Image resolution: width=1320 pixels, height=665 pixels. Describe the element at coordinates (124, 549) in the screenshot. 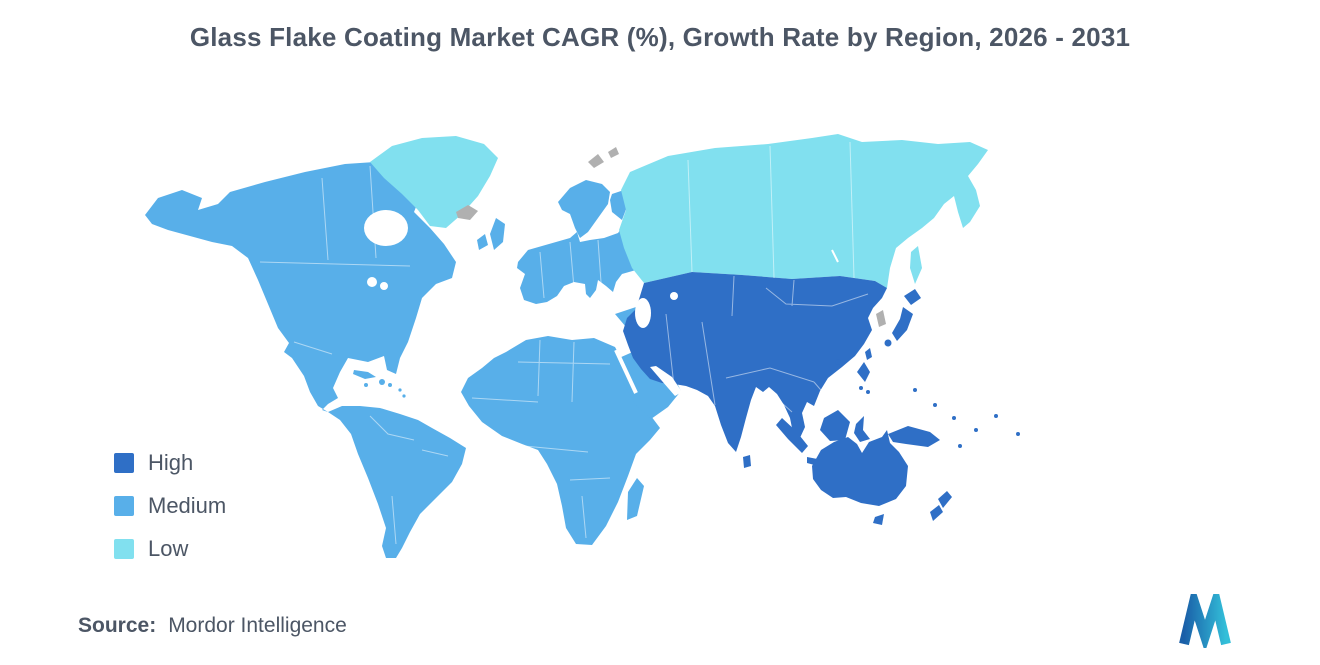

I see `legend-swatch-low` at that location.